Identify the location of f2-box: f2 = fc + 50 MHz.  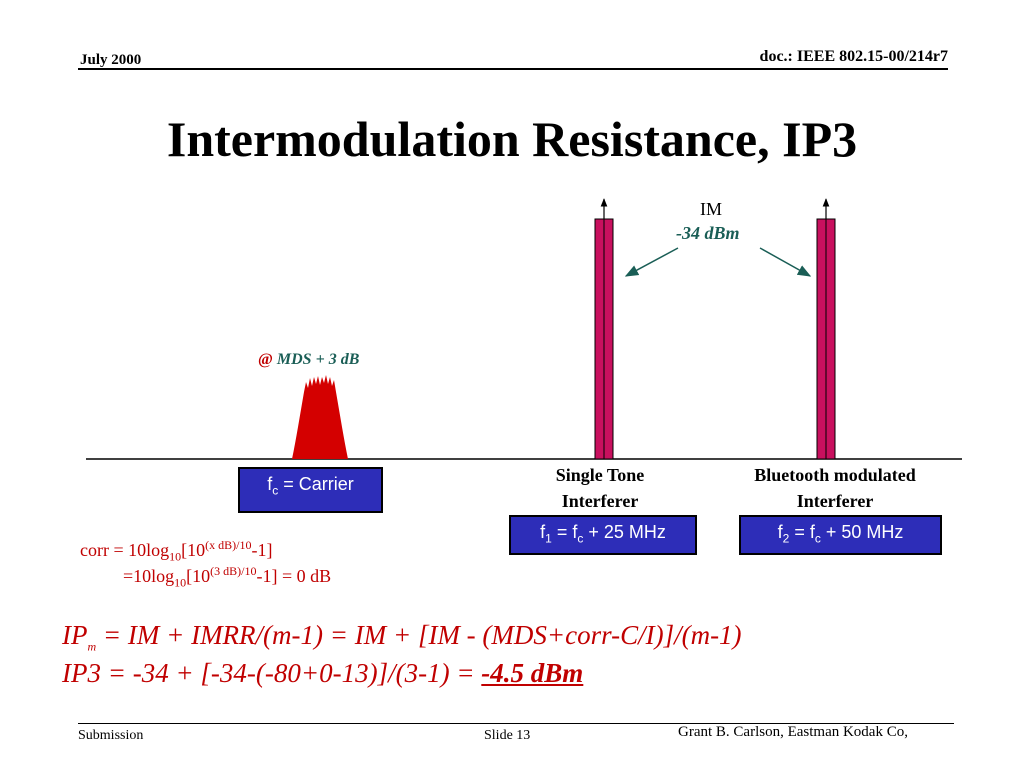
(840, 535).